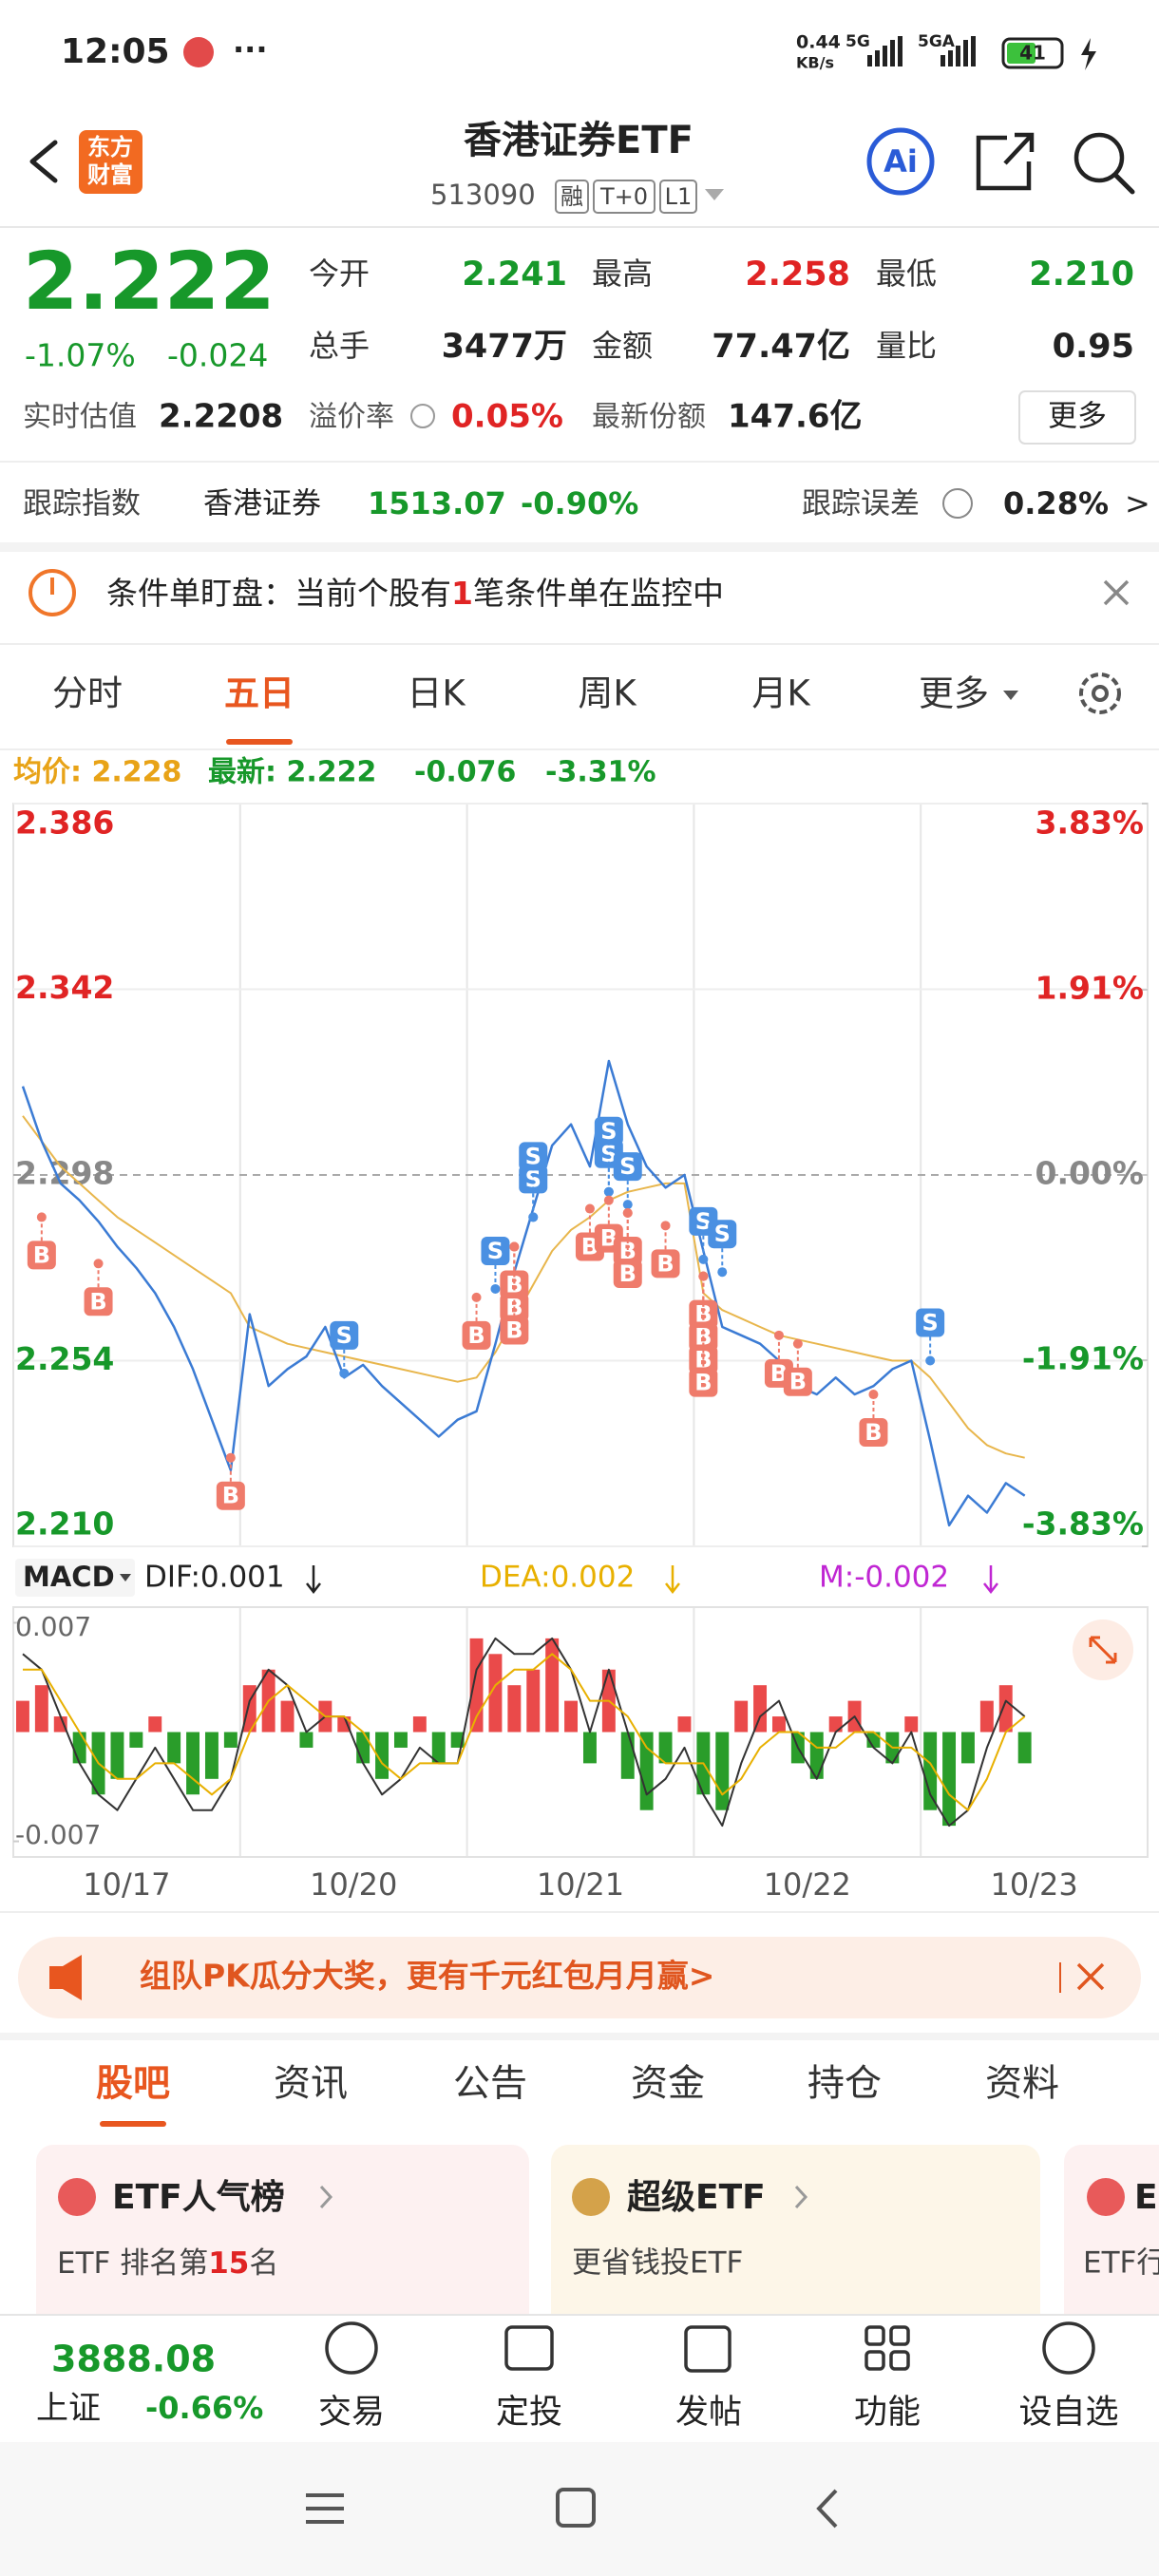 This screenshot has width=1159, height=2576. I want to click on logo, so click(110, 162).